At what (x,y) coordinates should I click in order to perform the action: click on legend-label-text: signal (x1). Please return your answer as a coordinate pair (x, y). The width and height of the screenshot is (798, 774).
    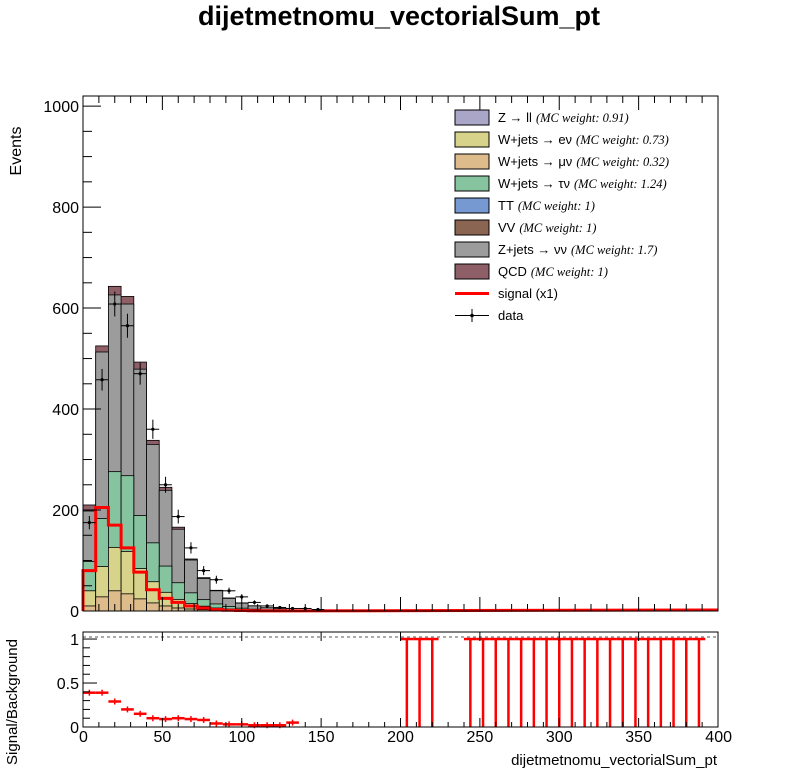
    Looking at the image, I should click on (528, 293).